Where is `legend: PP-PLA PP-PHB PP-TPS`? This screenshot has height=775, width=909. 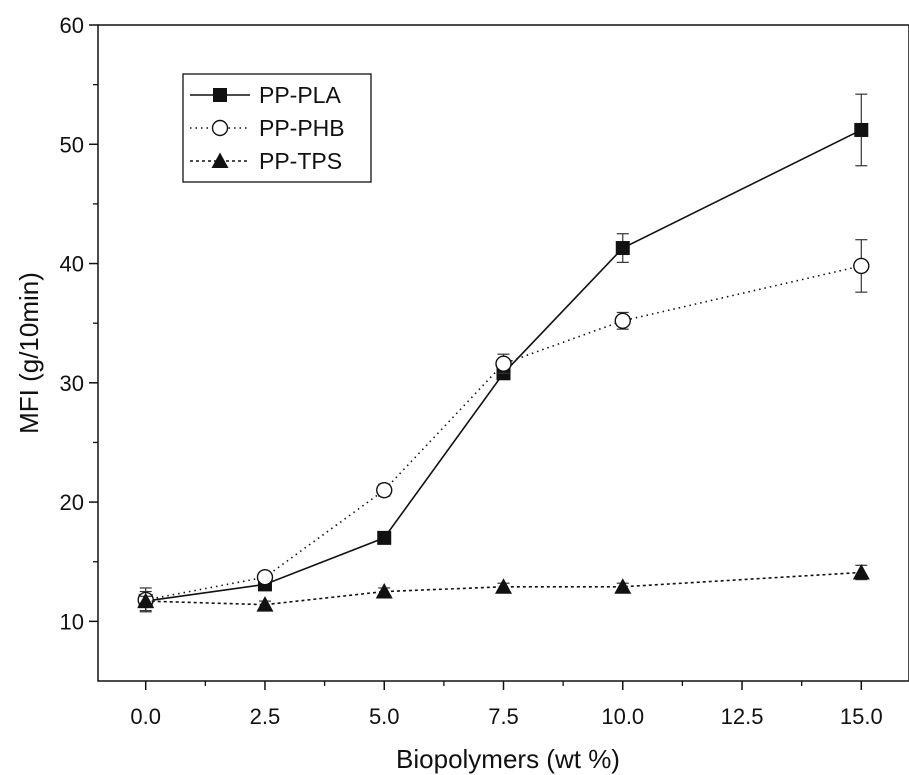
legend: PP-PLA PP-PHB PP-TPS is located at coordinates (277, 128).